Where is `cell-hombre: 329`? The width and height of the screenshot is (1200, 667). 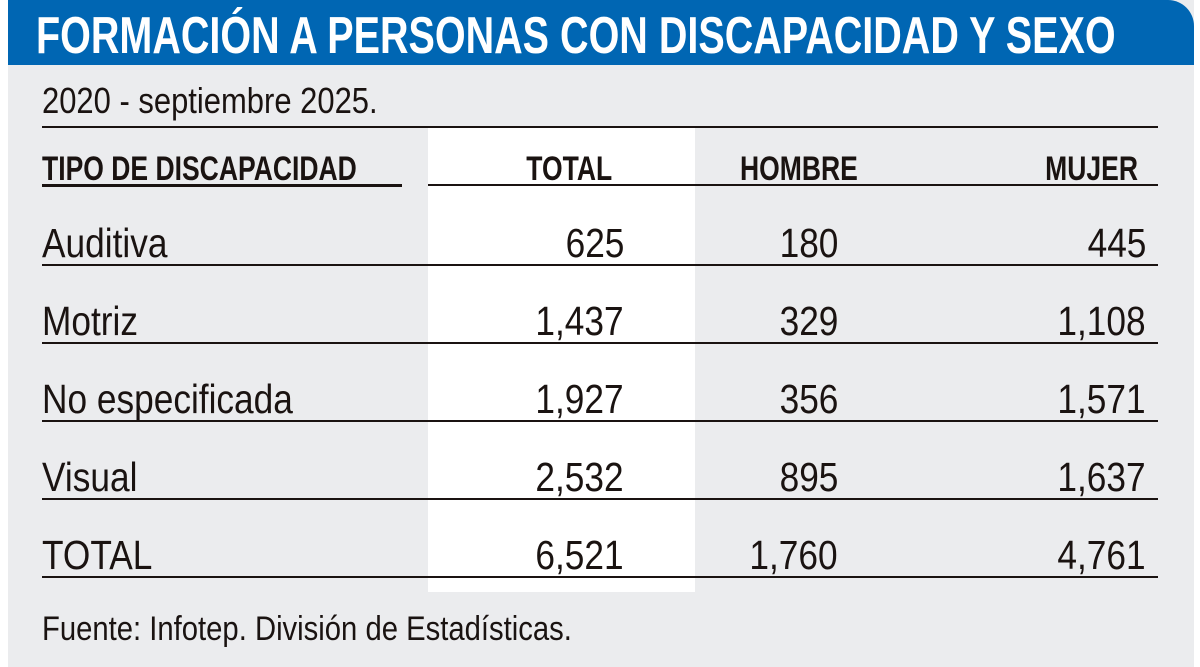 cell-hombre: 329 is located at coordinates (808, 321).